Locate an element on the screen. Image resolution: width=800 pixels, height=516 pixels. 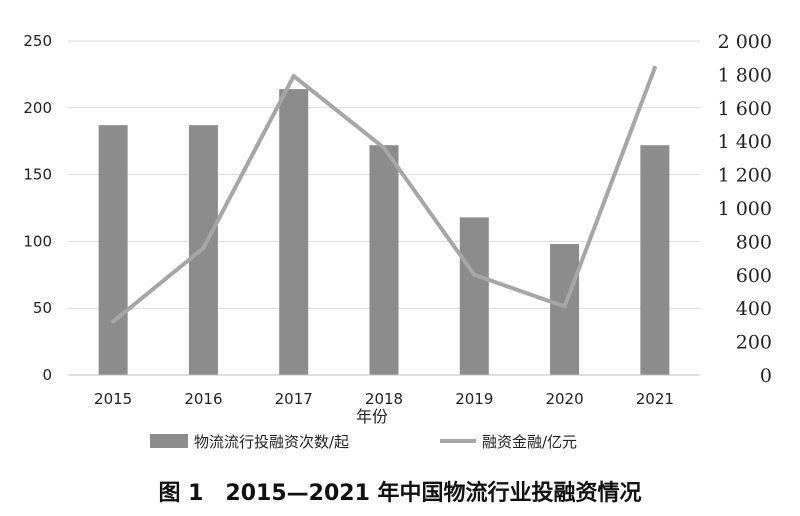
x-tick-label: 2021 is located at coordinates (655, 399).